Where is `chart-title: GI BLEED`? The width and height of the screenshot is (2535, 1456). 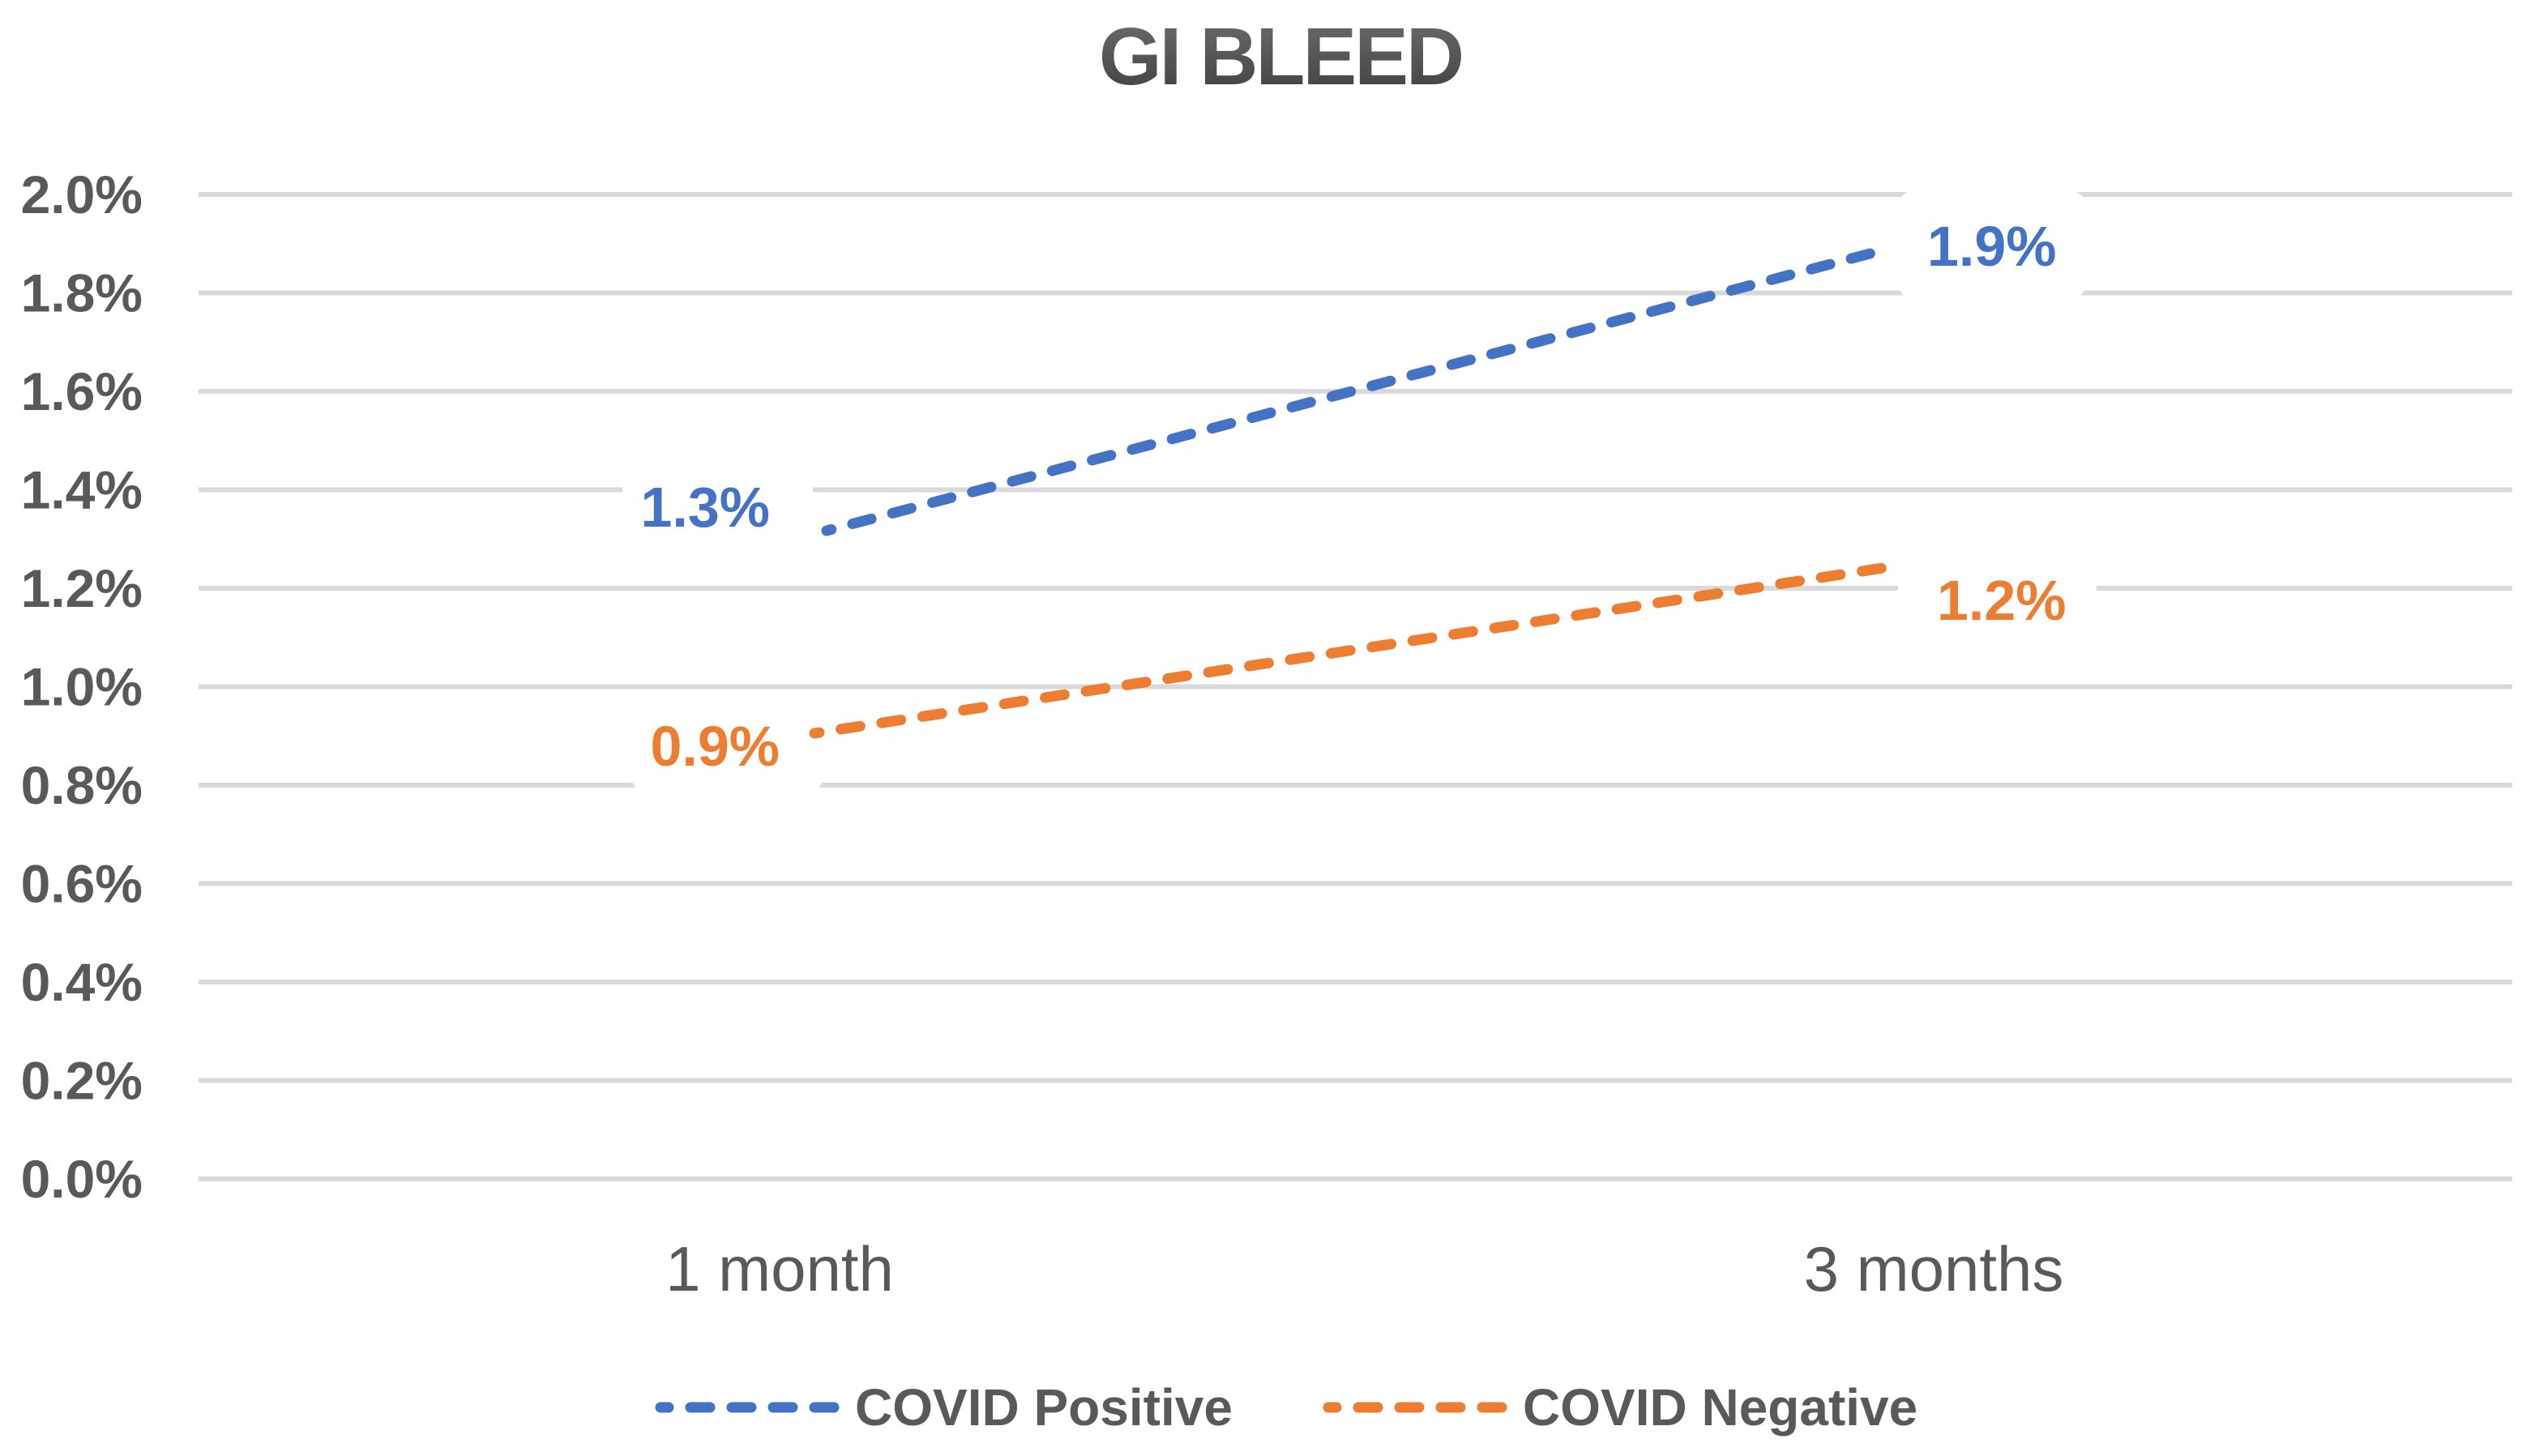 chart-title: GI BLEED is located at coordinates (1280, 56).